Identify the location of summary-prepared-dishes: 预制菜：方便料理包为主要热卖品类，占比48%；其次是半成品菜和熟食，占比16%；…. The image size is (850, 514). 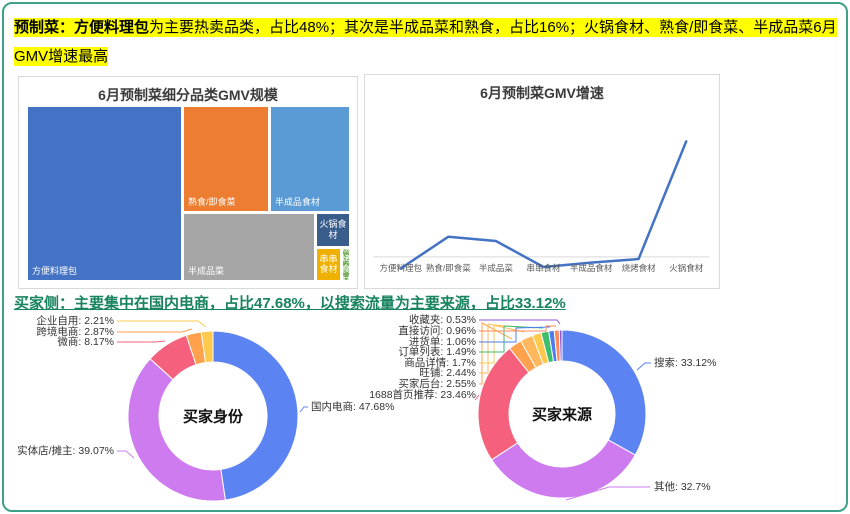
(429, 42).